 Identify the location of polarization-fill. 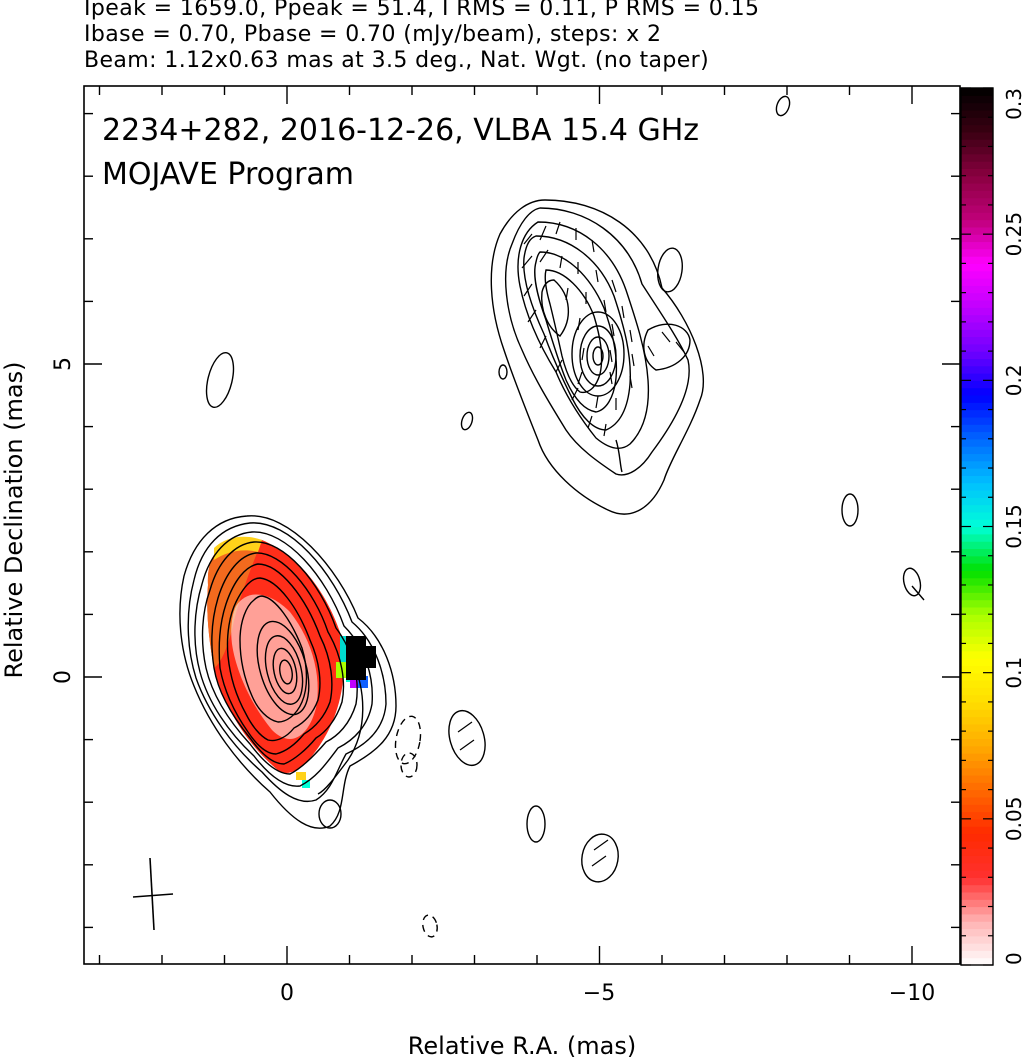
(291, 662).